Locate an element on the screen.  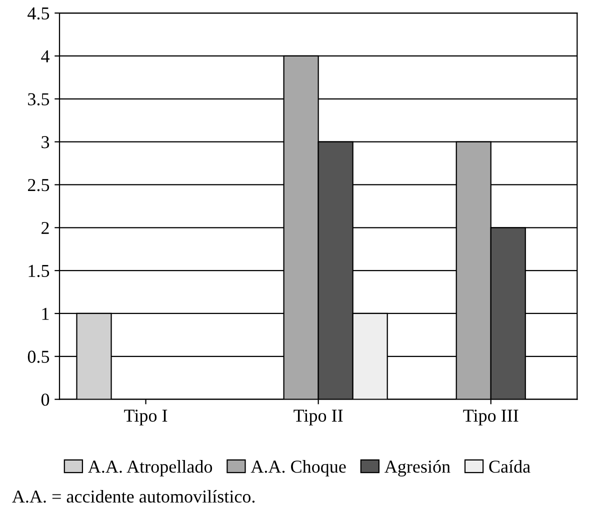
y-tick-label: 2 is located at coordinates (45, 228).